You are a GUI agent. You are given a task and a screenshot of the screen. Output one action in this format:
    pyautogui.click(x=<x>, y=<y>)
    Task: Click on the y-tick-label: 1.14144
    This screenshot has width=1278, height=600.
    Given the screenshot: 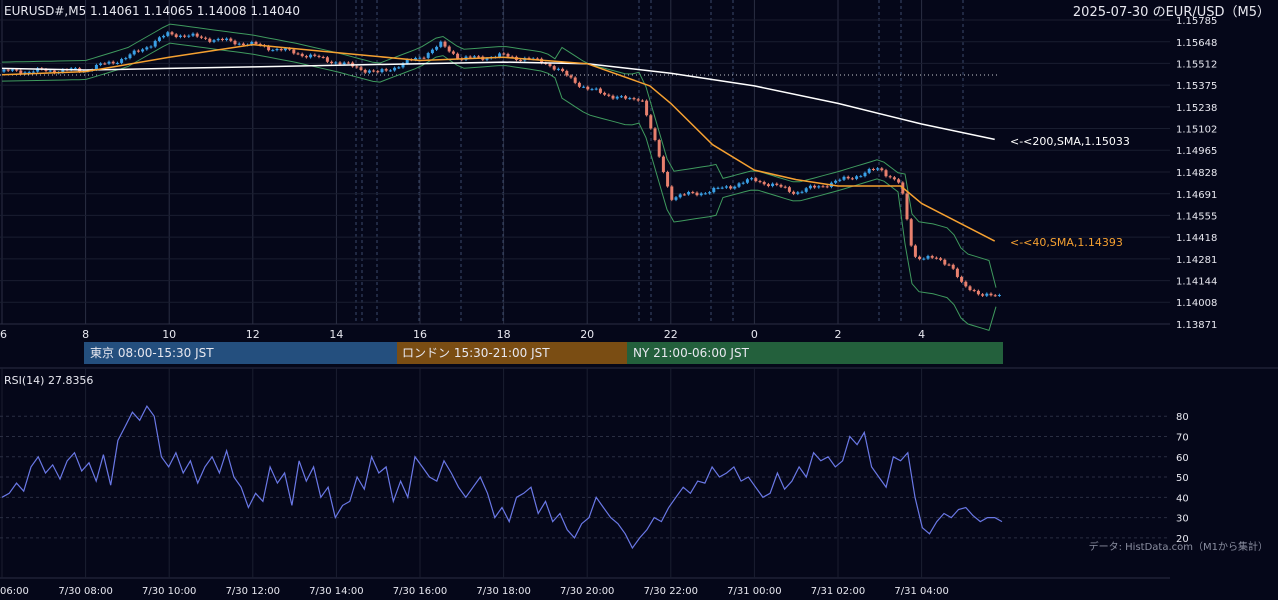 What is the action you would take?
    pyautogui.click(x=1196, y=282)
    